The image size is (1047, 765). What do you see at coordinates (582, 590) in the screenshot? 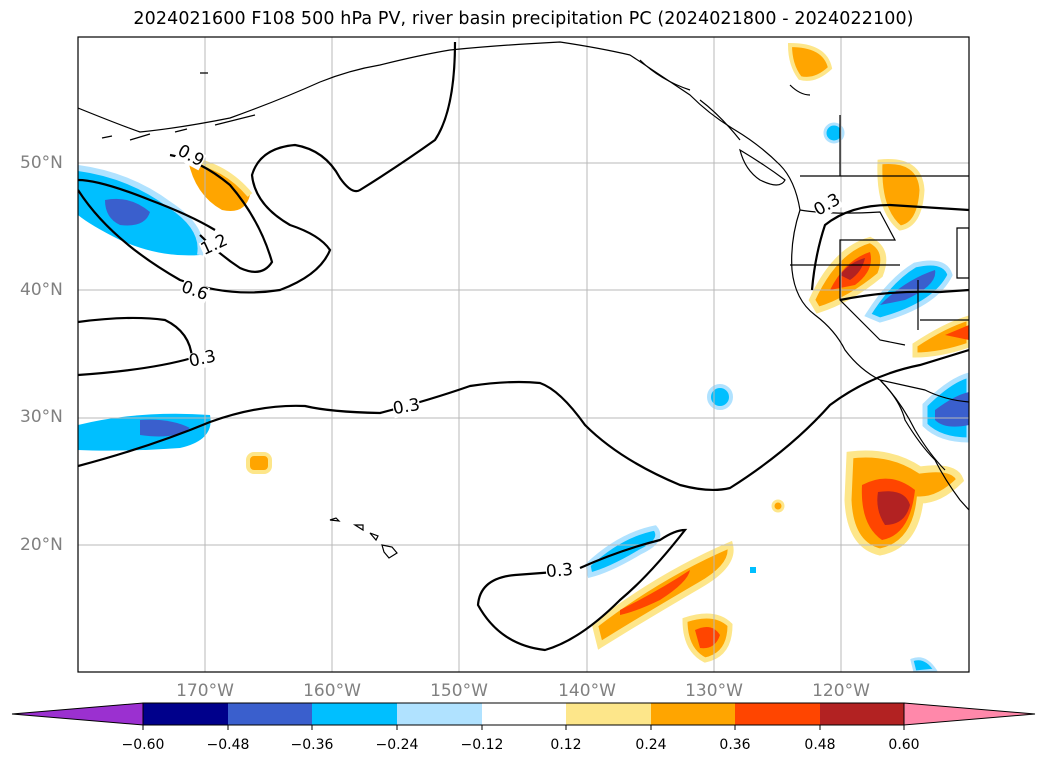
I see `pv-contour-0.3-tail` at bounding box center [582, 590].